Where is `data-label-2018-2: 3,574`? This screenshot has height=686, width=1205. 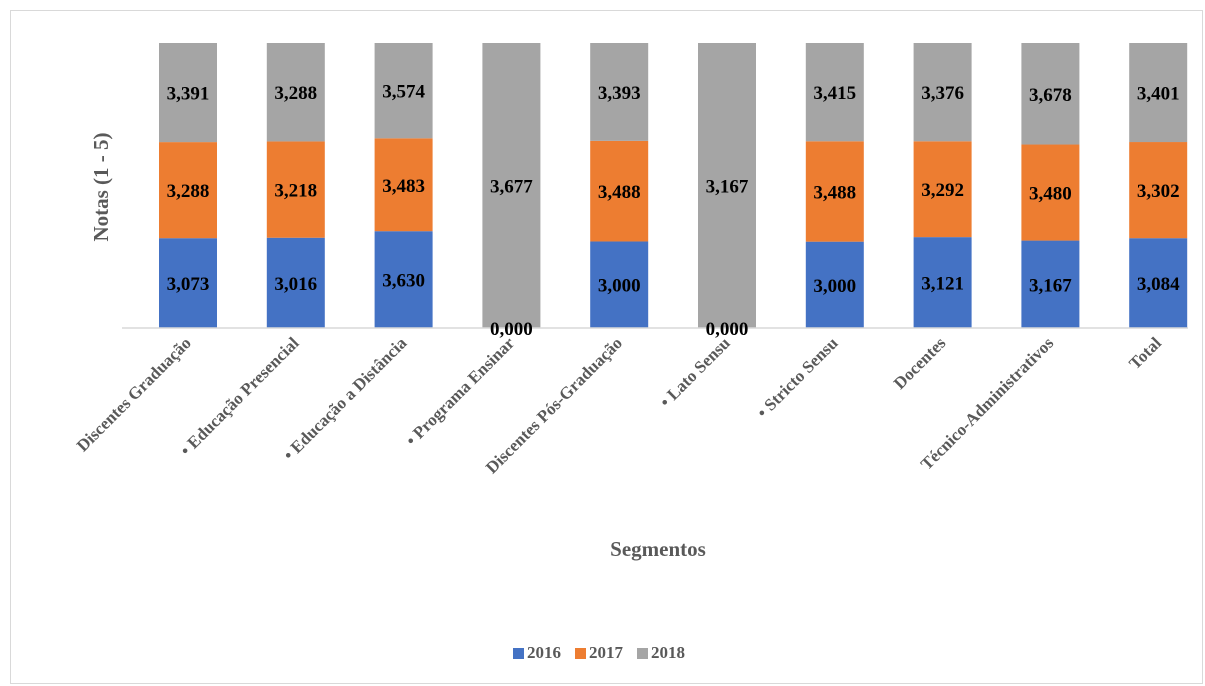
data-label-2018-2: 3,574 is located at coordinates (403, 92).